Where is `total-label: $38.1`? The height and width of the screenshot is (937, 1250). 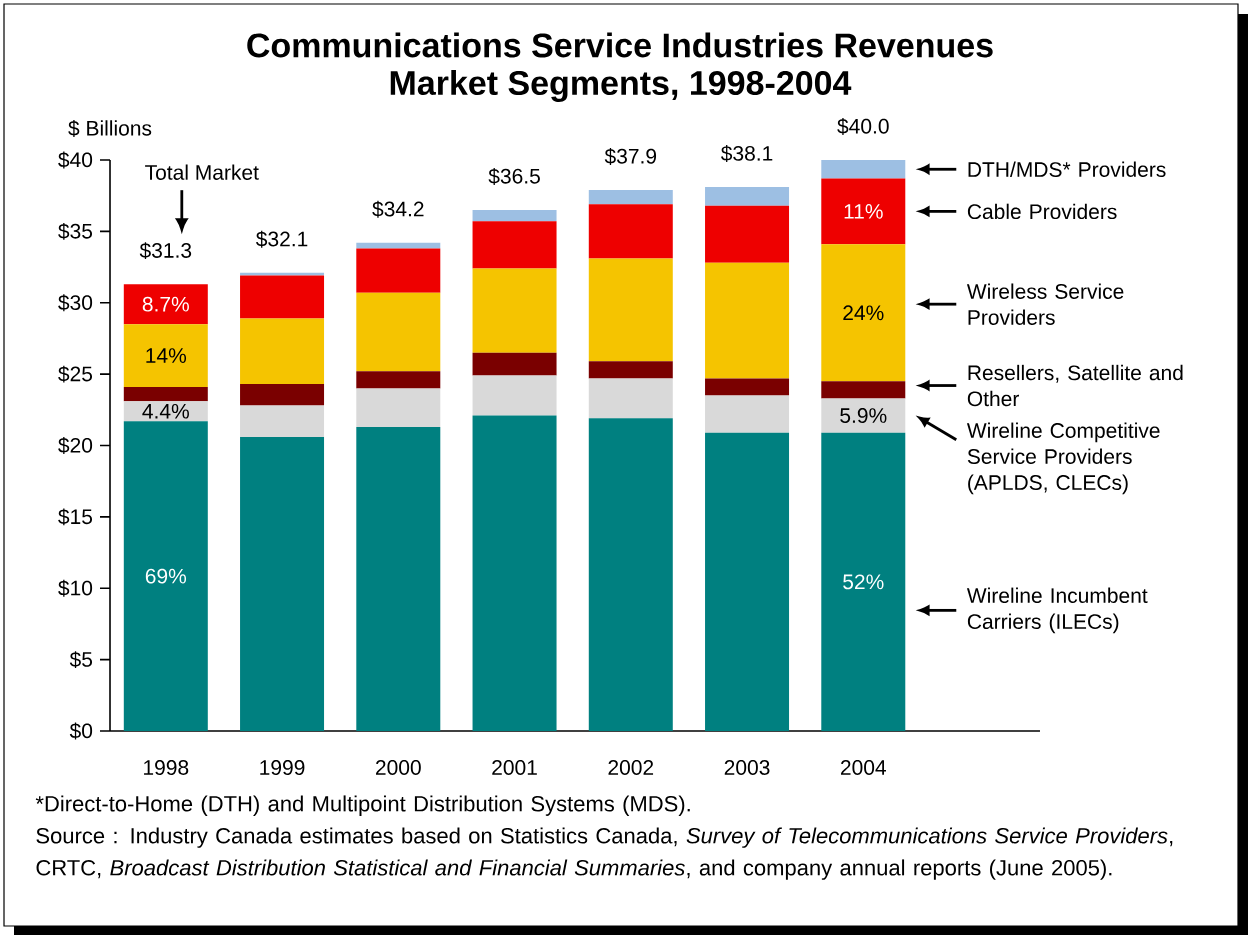 total-label: $38.1 is located at coordinates (746, 154).